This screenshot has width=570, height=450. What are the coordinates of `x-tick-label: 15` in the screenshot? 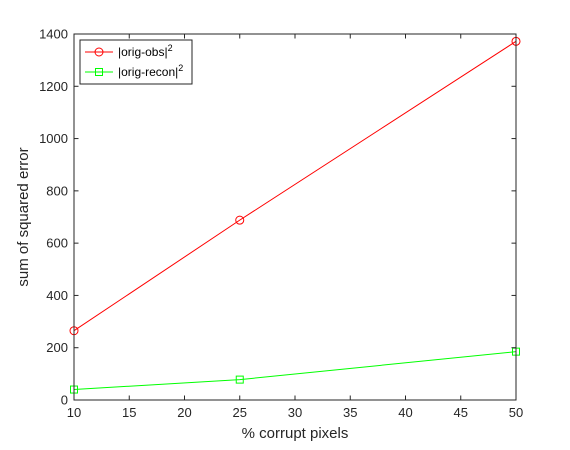 It's located at (129, 412).